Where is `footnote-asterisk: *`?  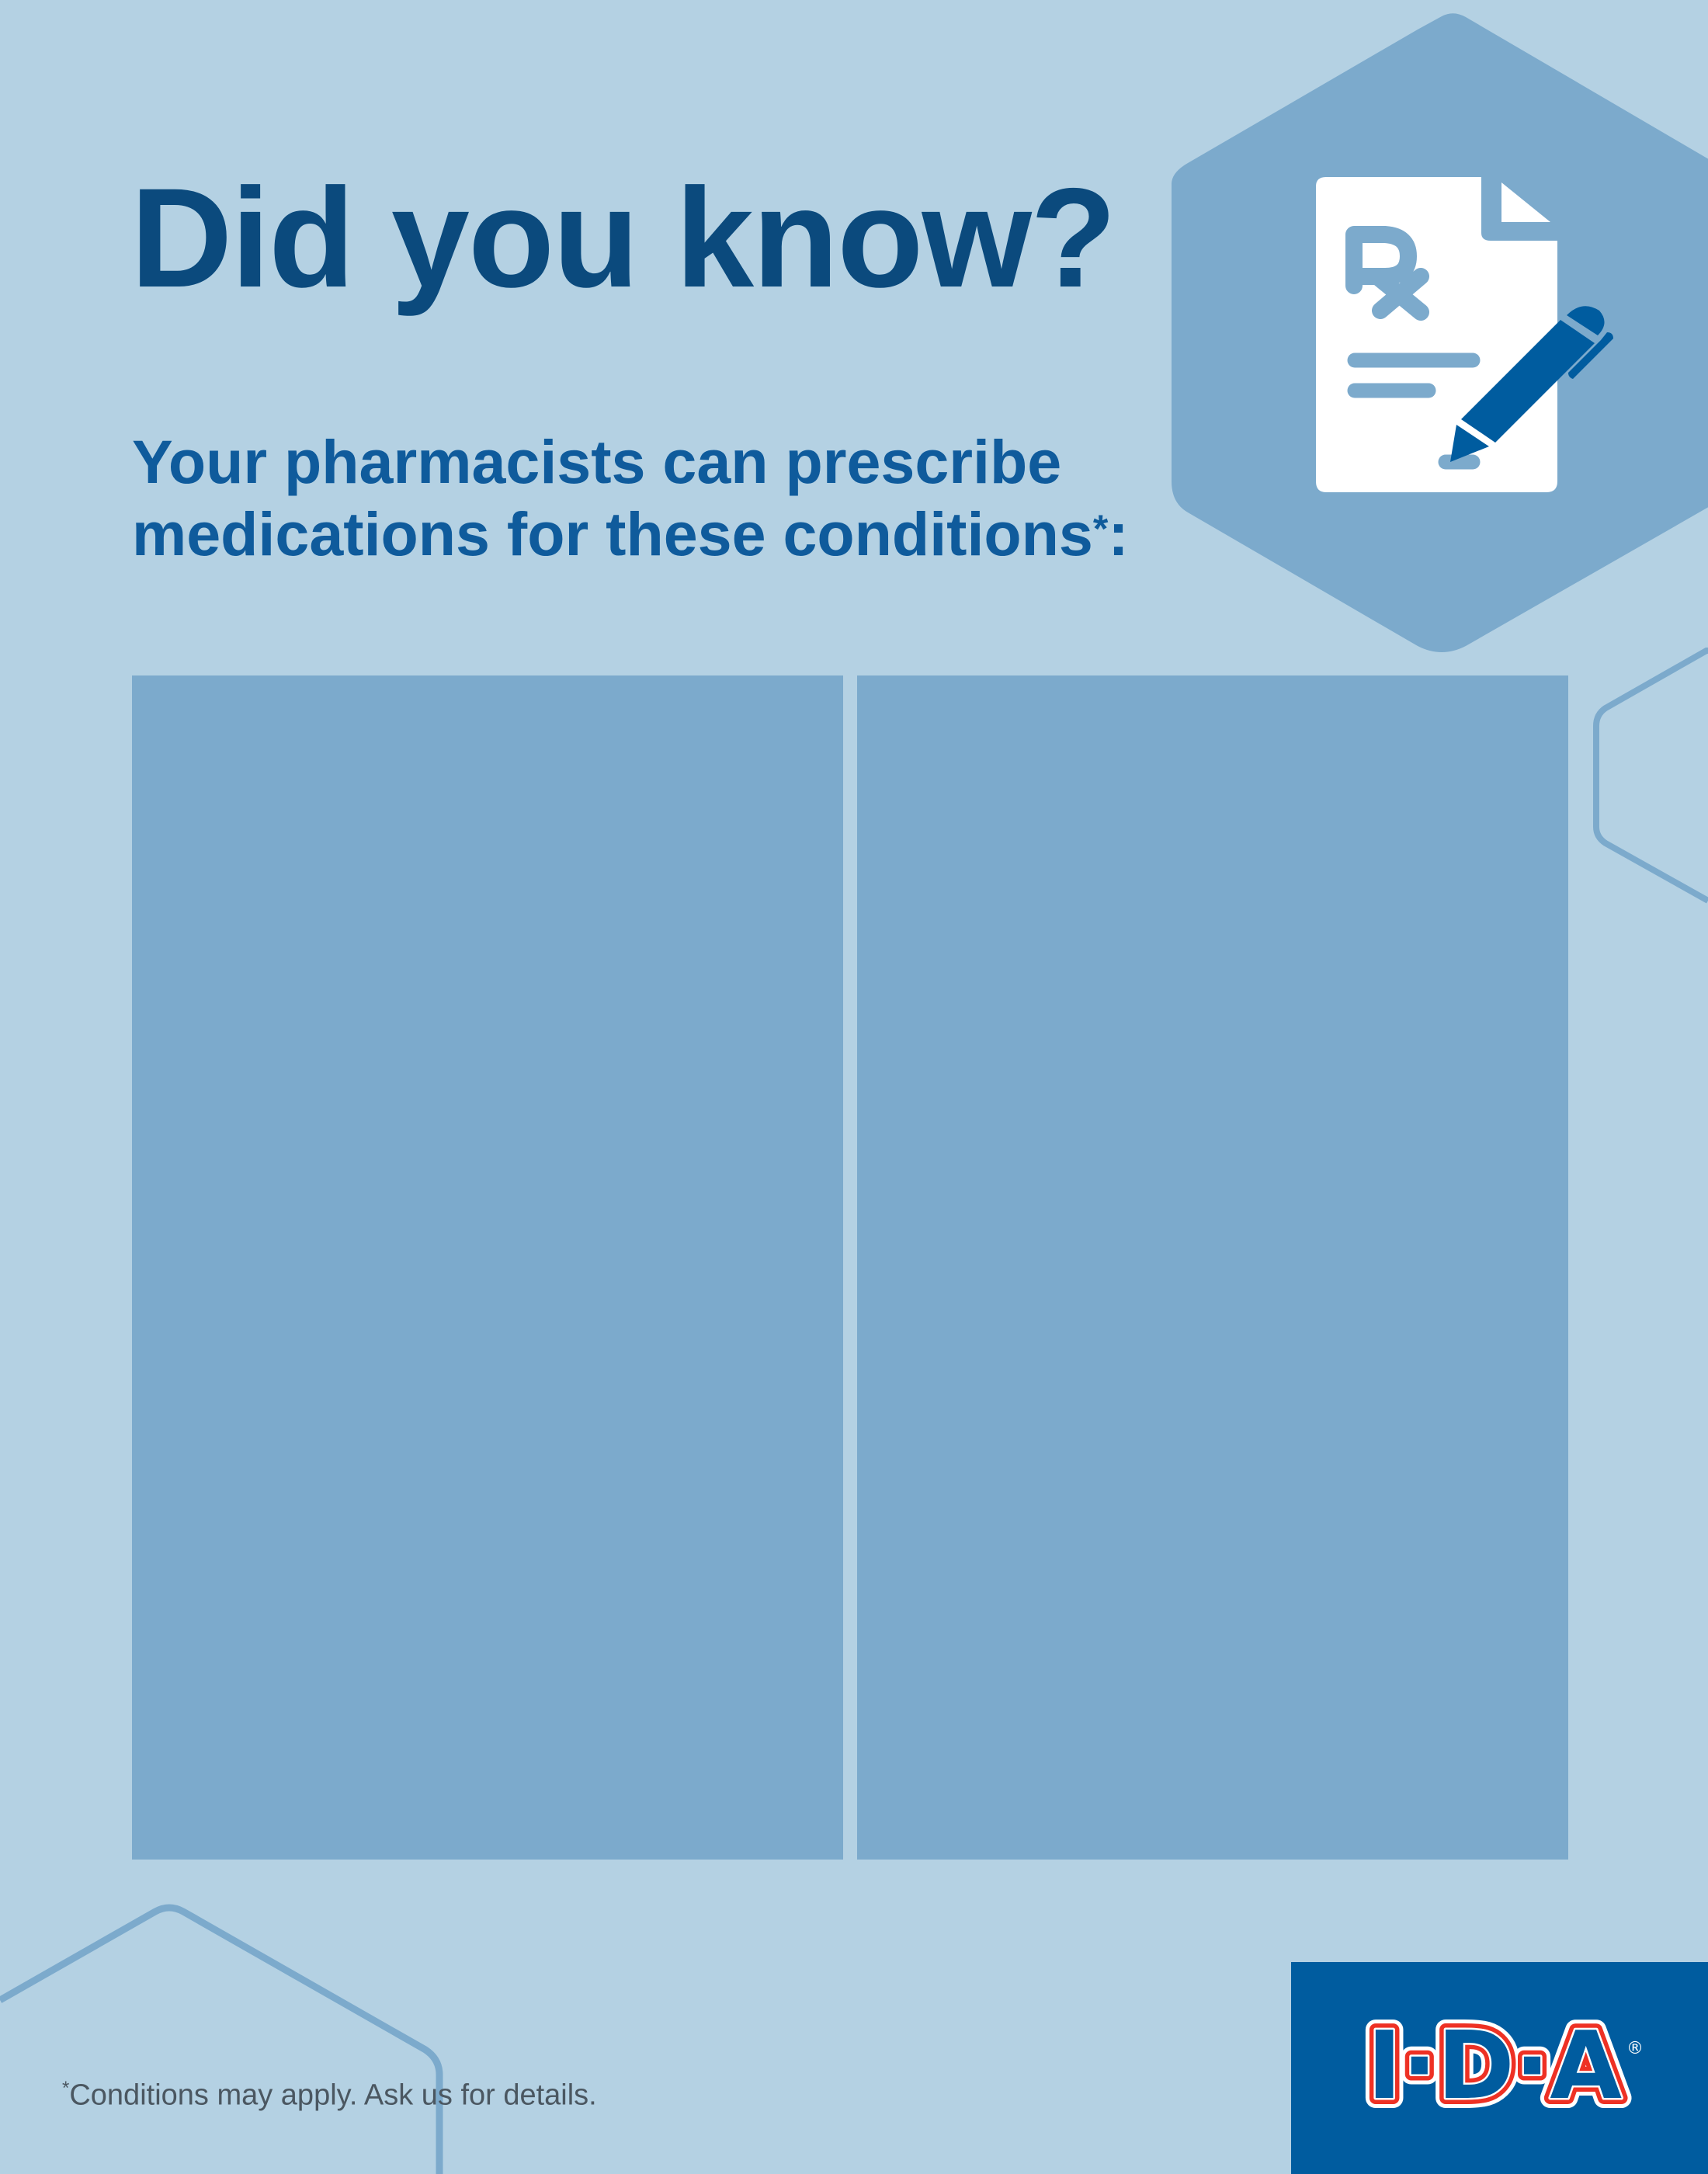
footnote-asterisk: * is located at coordinates (66, 2089).